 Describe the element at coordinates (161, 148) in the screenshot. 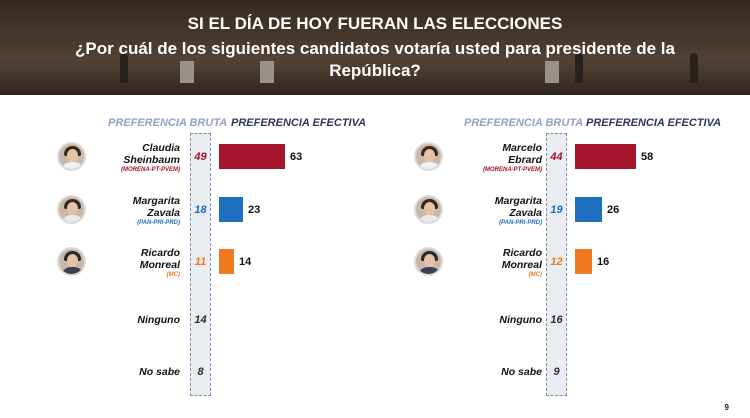

I see `candidate-name-line1: Claudia` at that location.